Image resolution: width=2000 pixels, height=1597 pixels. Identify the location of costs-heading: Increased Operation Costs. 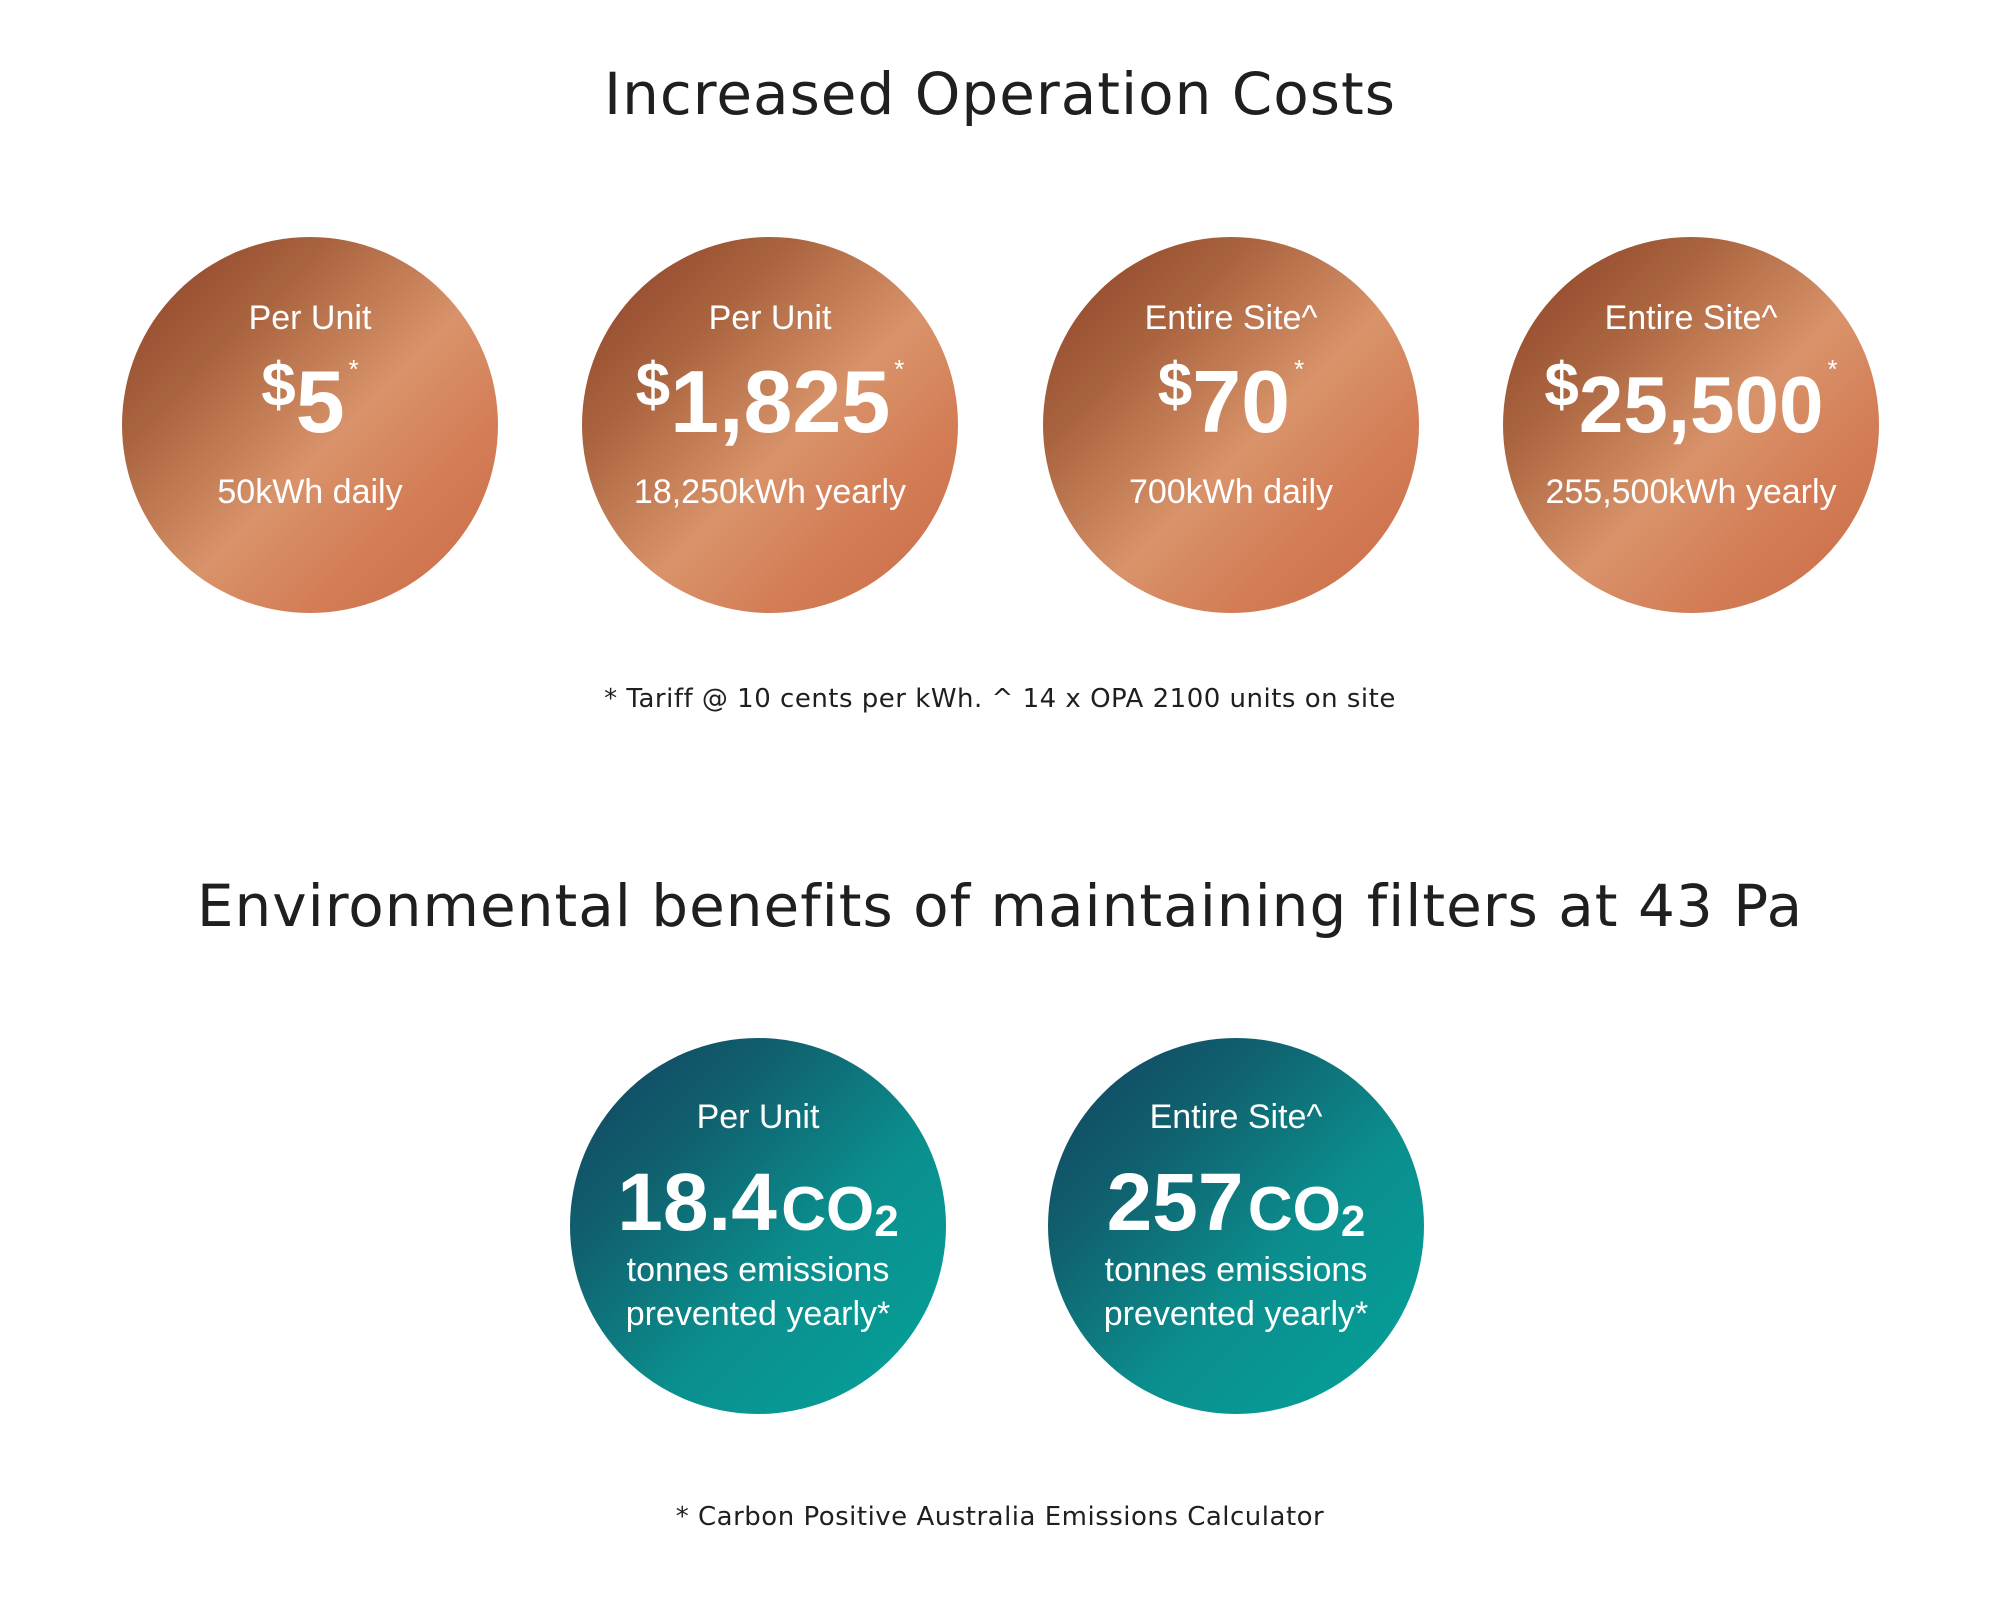
(1000, 94).